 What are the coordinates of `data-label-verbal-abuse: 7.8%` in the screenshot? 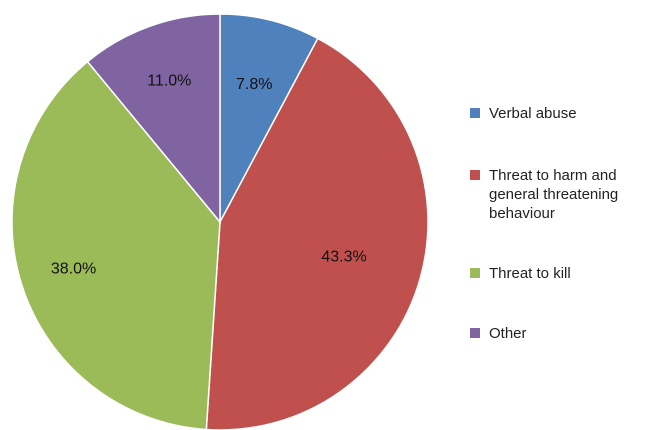 It's located at (254, 84).